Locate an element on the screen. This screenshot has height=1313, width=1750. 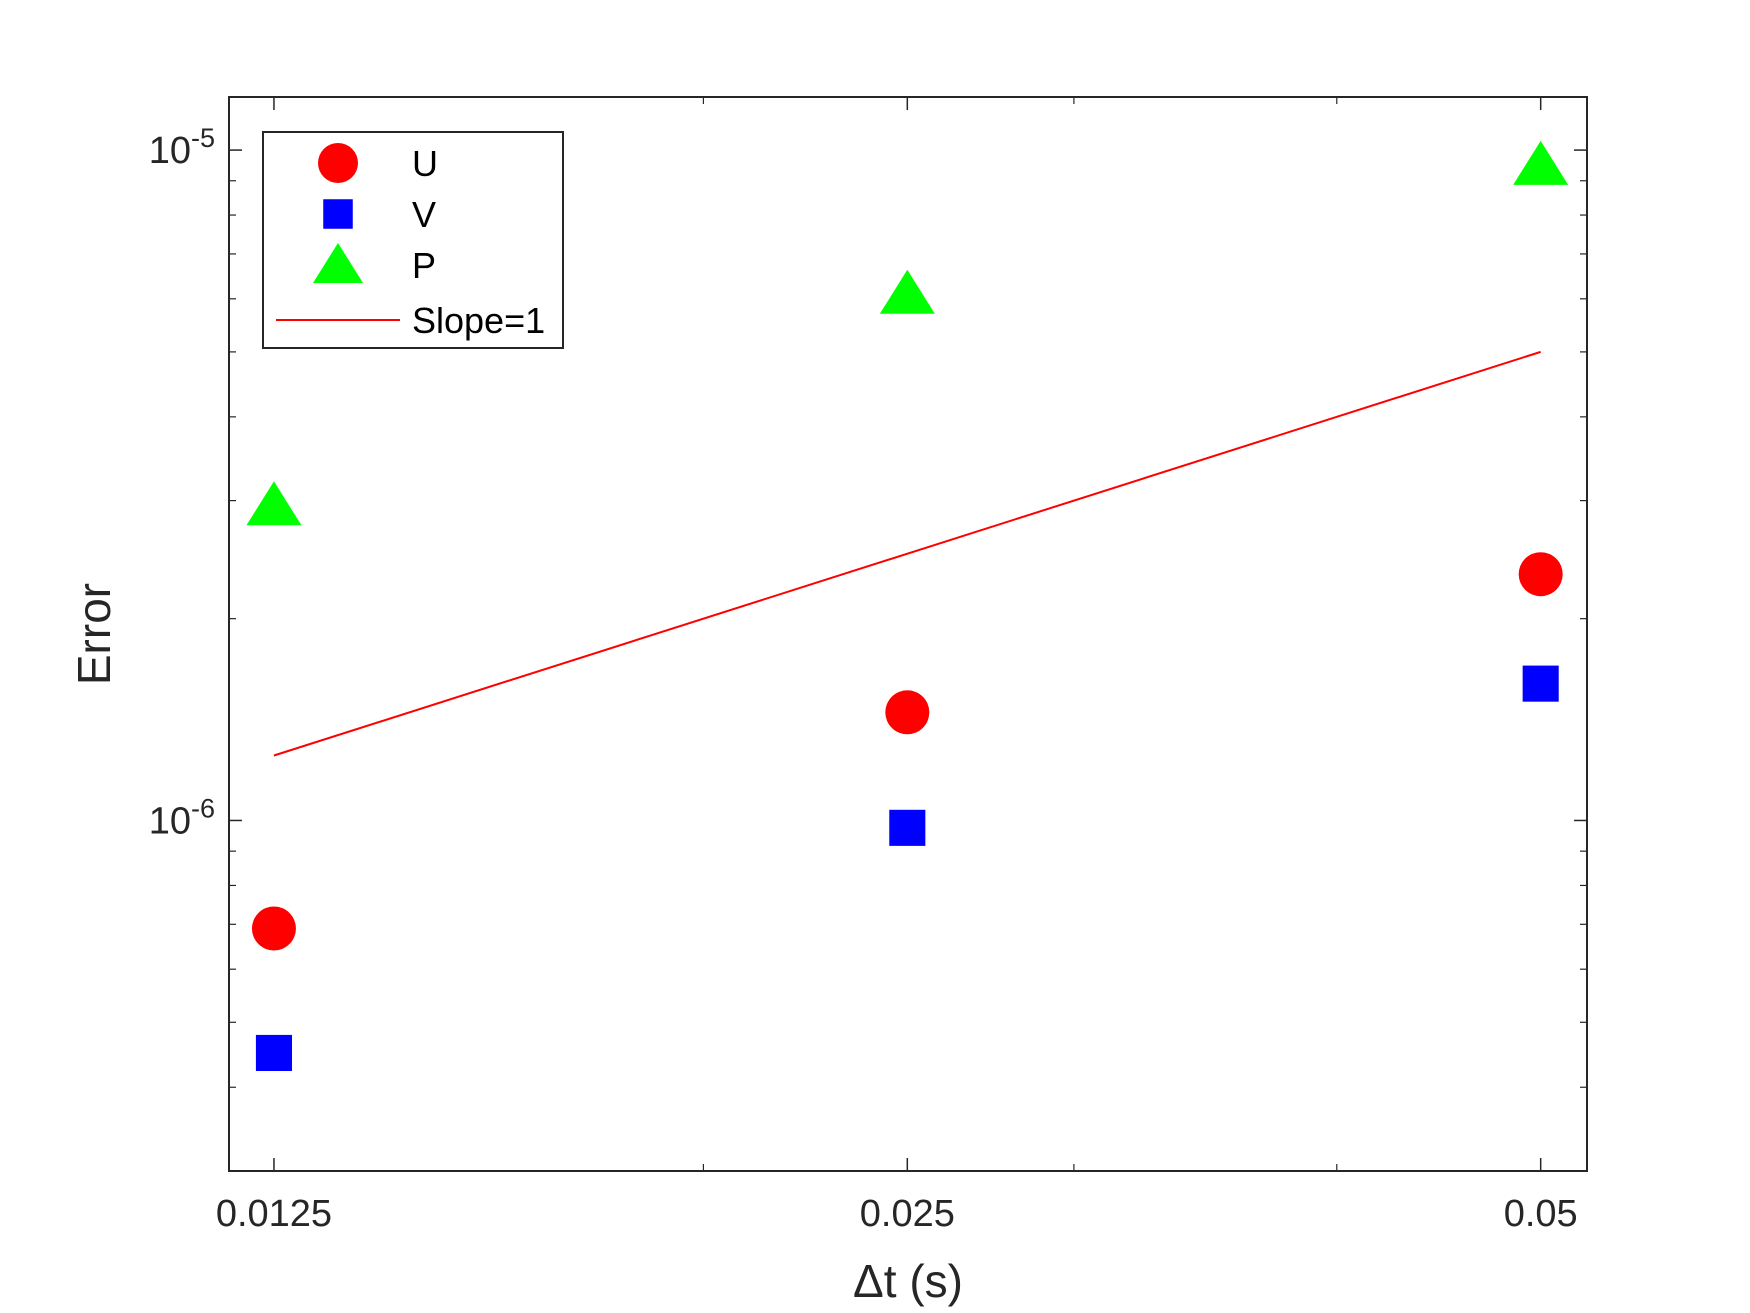
legend: UVP Slope=1 is located at coordinates (413, 240).